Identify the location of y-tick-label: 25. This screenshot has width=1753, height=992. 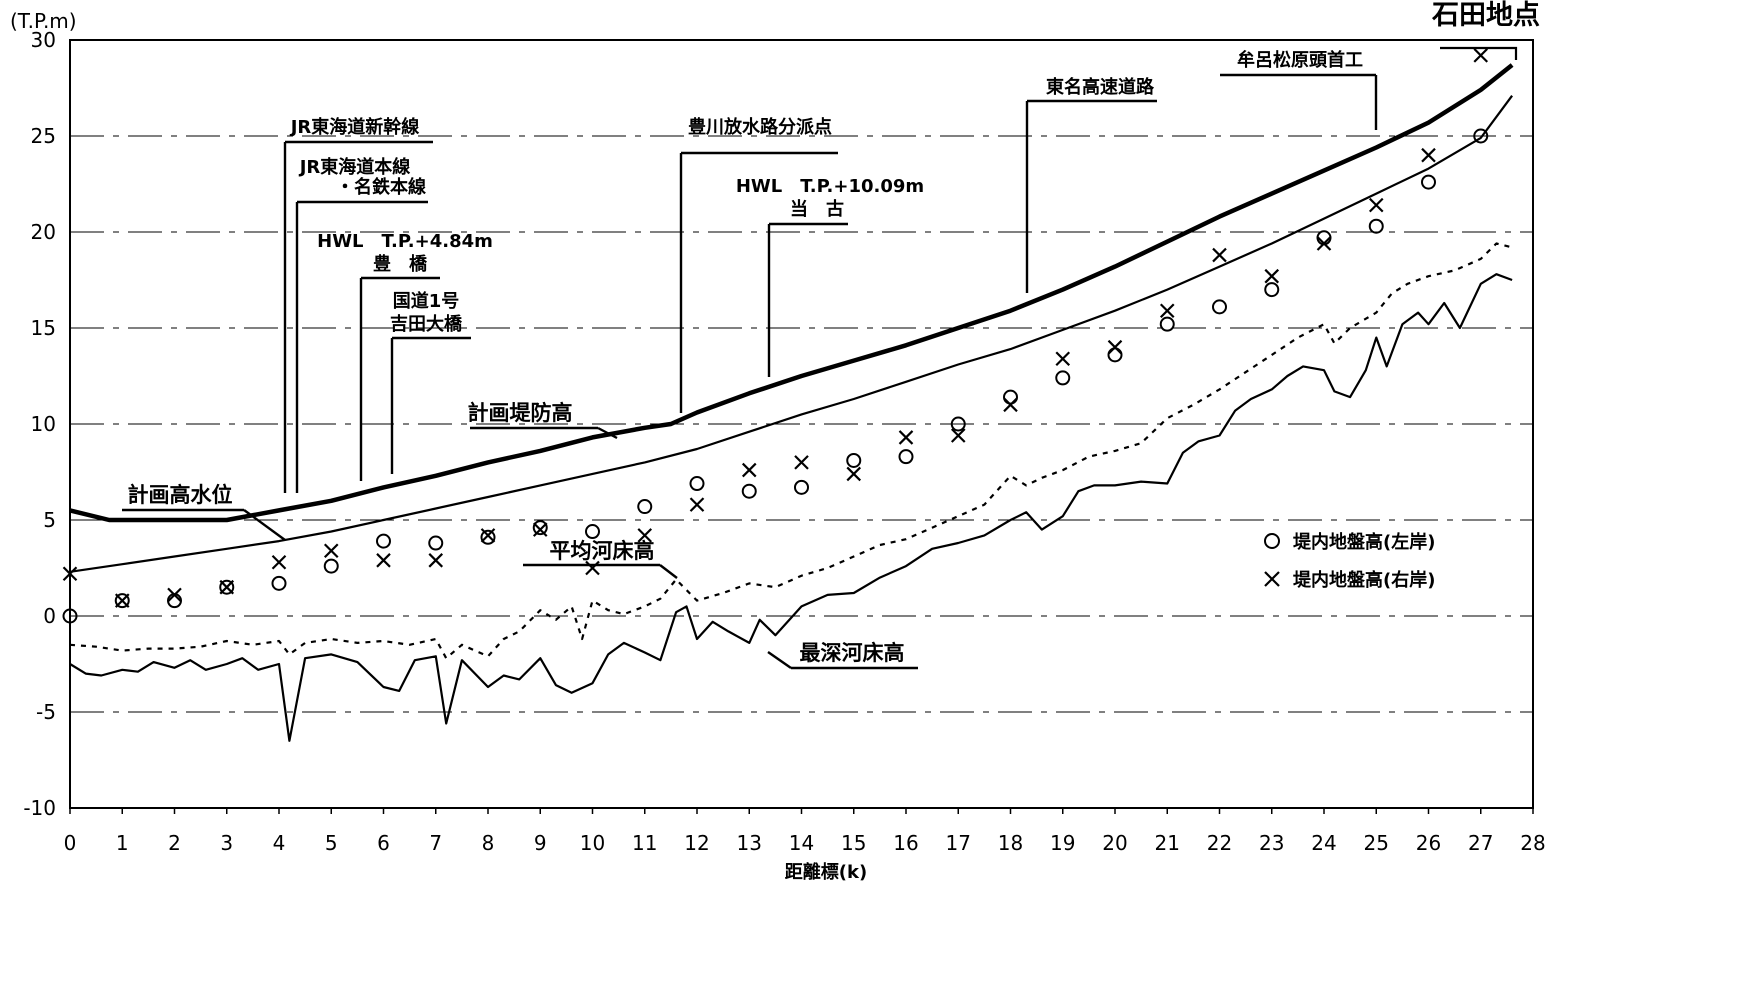
(43, 136).